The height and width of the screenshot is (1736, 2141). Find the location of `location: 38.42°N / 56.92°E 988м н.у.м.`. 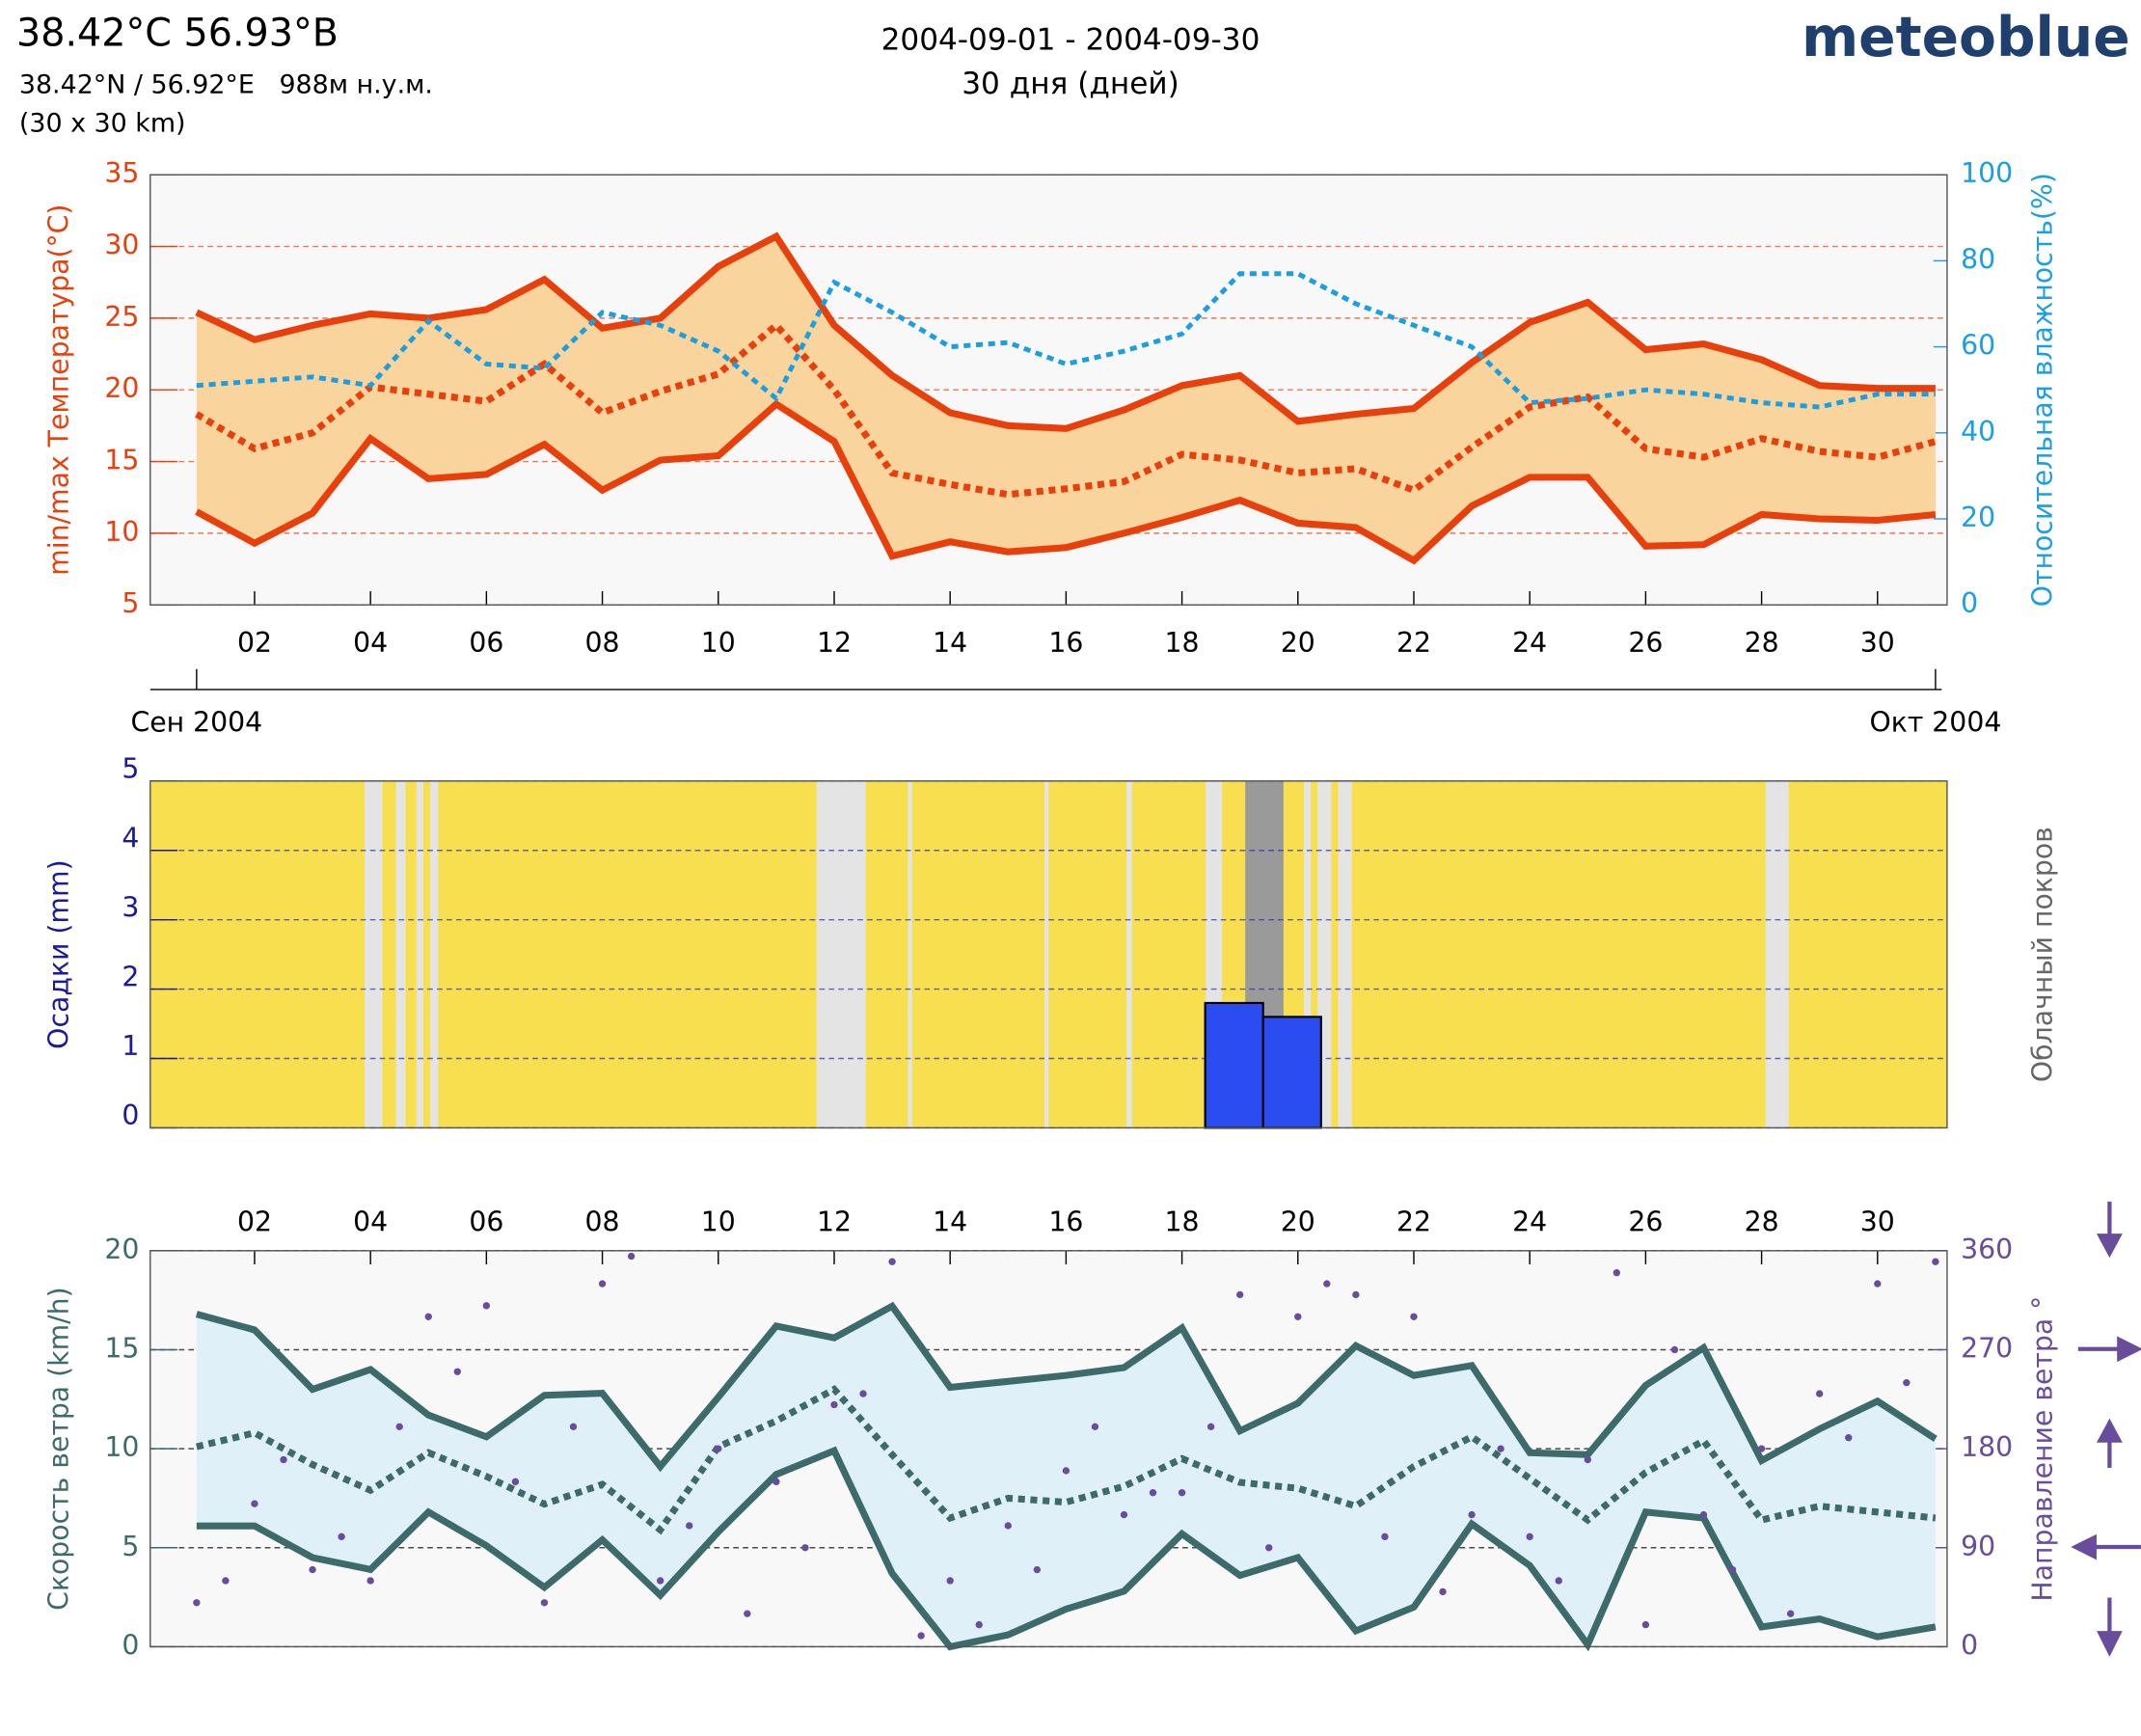

location: 38.42°N / 56.92°E 988м н.у.м. is located at coordinates (226, 85).